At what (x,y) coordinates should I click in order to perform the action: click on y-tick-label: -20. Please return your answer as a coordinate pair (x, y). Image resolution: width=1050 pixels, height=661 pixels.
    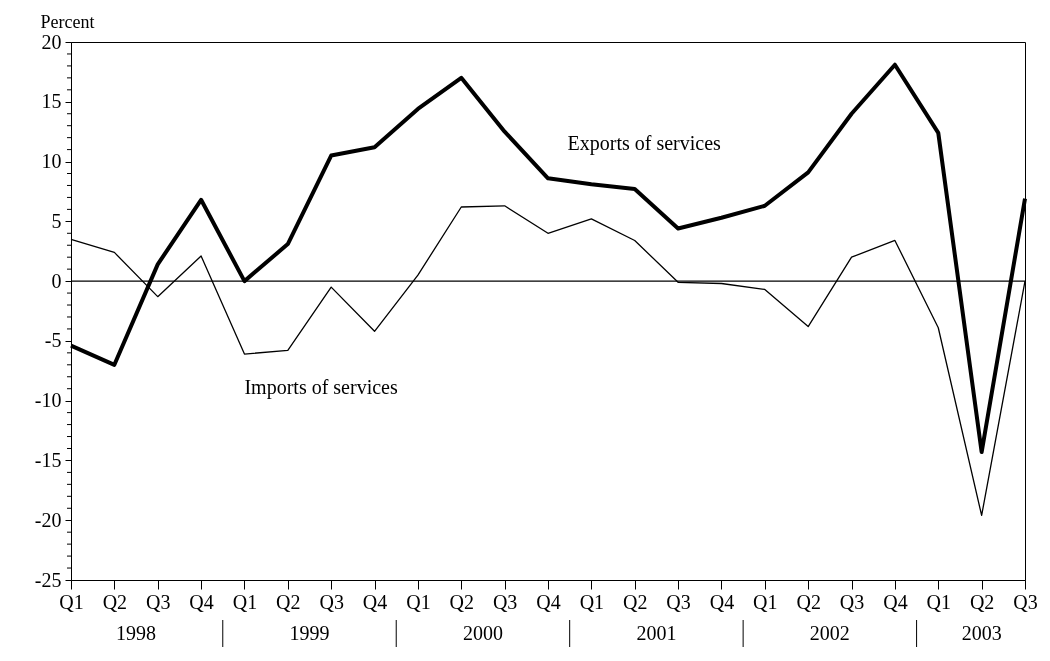
    Looking at the image, I should click on (48, 519).